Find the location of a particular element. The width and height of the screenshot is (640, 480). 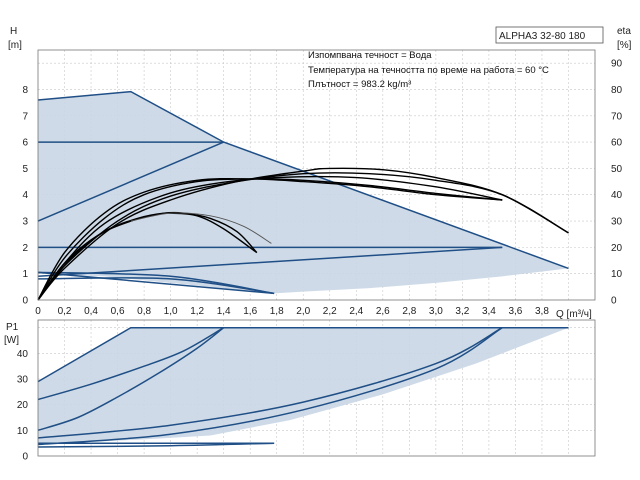

p1-tick-label: 10 is located at coordinates (23, 431).